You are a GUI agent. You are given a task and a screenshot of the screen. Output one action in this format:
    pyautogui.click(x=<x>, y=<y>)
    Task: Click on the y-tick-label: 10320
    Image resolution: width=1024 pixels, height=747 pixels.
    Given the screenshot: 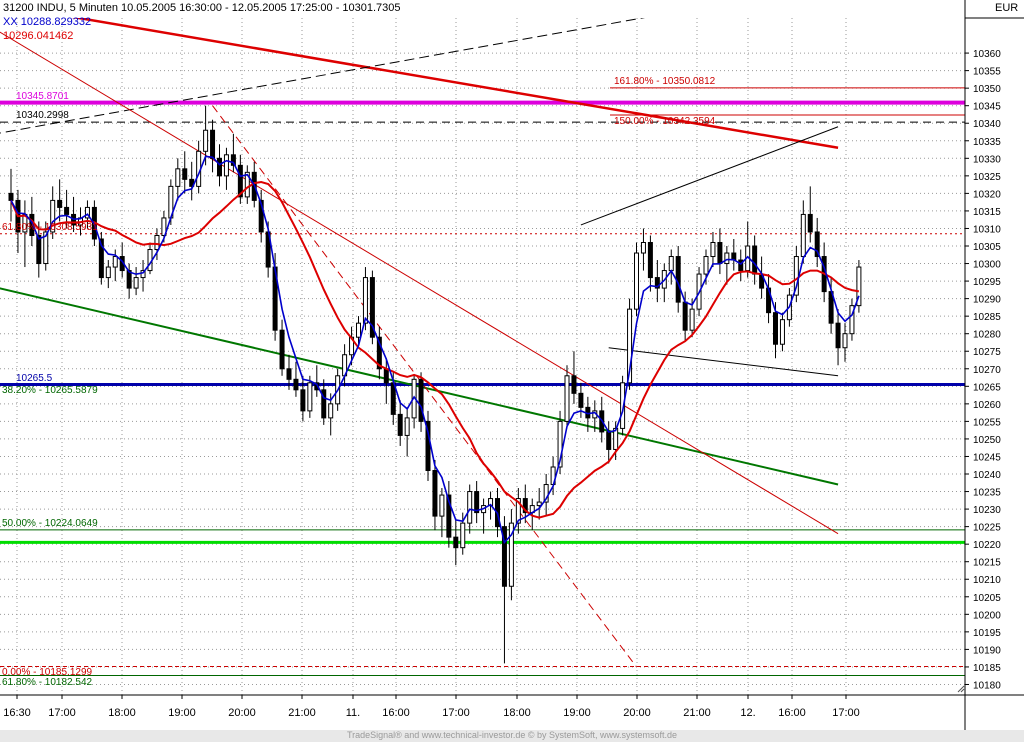 What is the action you would take?
    pyautogui.click(x=987, y=194)
    